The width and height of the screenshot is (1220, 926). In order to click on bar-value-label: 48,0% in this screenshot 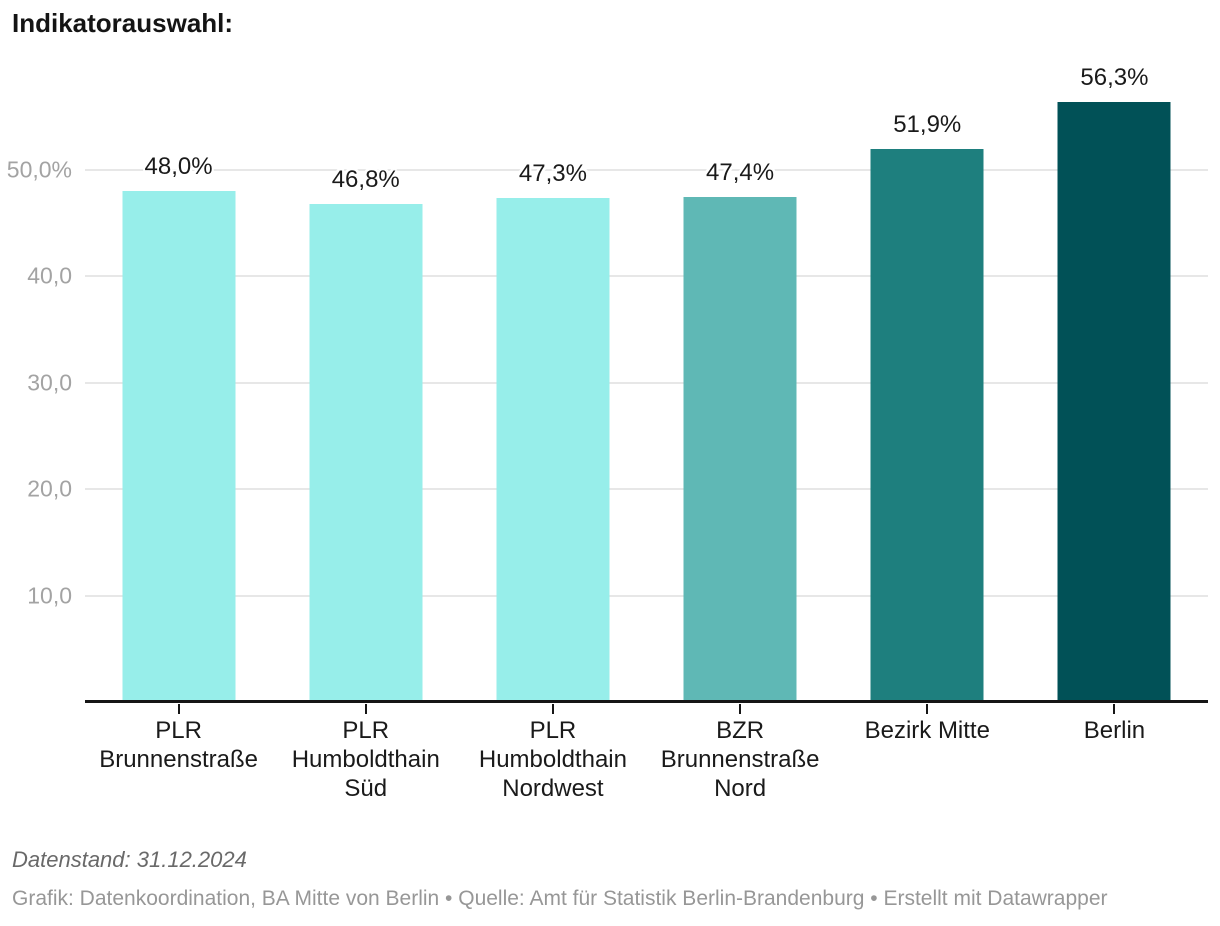, I will do `click(178, 166)`.